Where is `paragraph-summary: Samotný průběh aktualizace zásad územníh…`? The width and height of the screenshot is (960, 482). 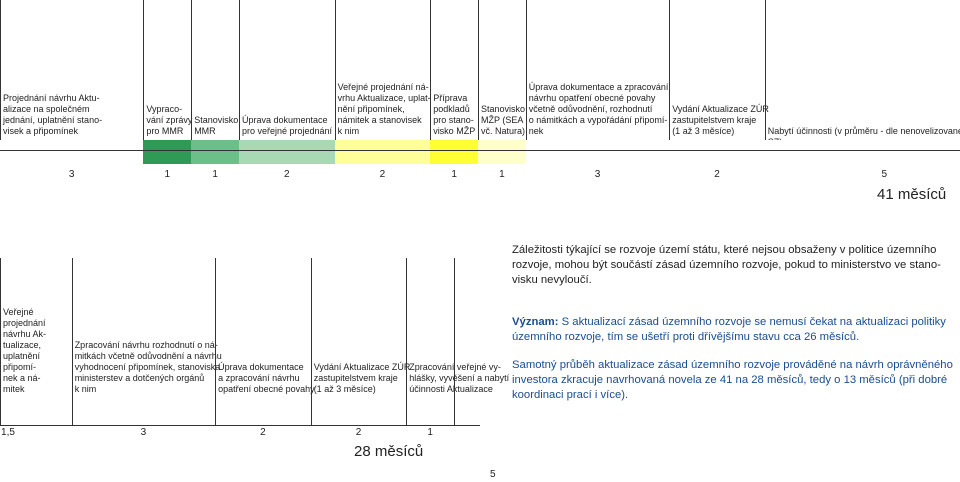
paragraph-summary: Samotný průběh aktualizace zásad územníh… is located at coordinates (732, 380).